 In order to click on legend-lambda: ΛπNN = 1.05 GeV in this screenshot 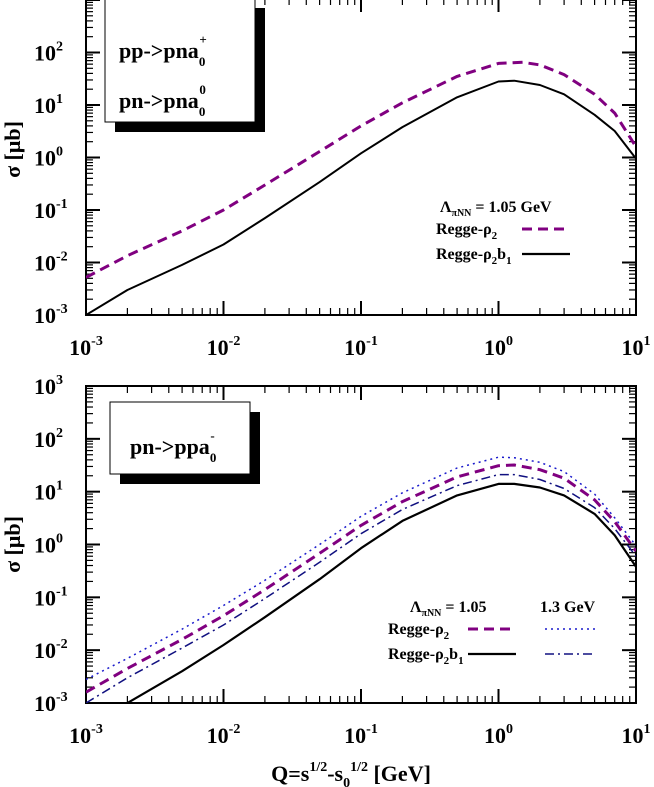, I will do `click(496, 209)`.